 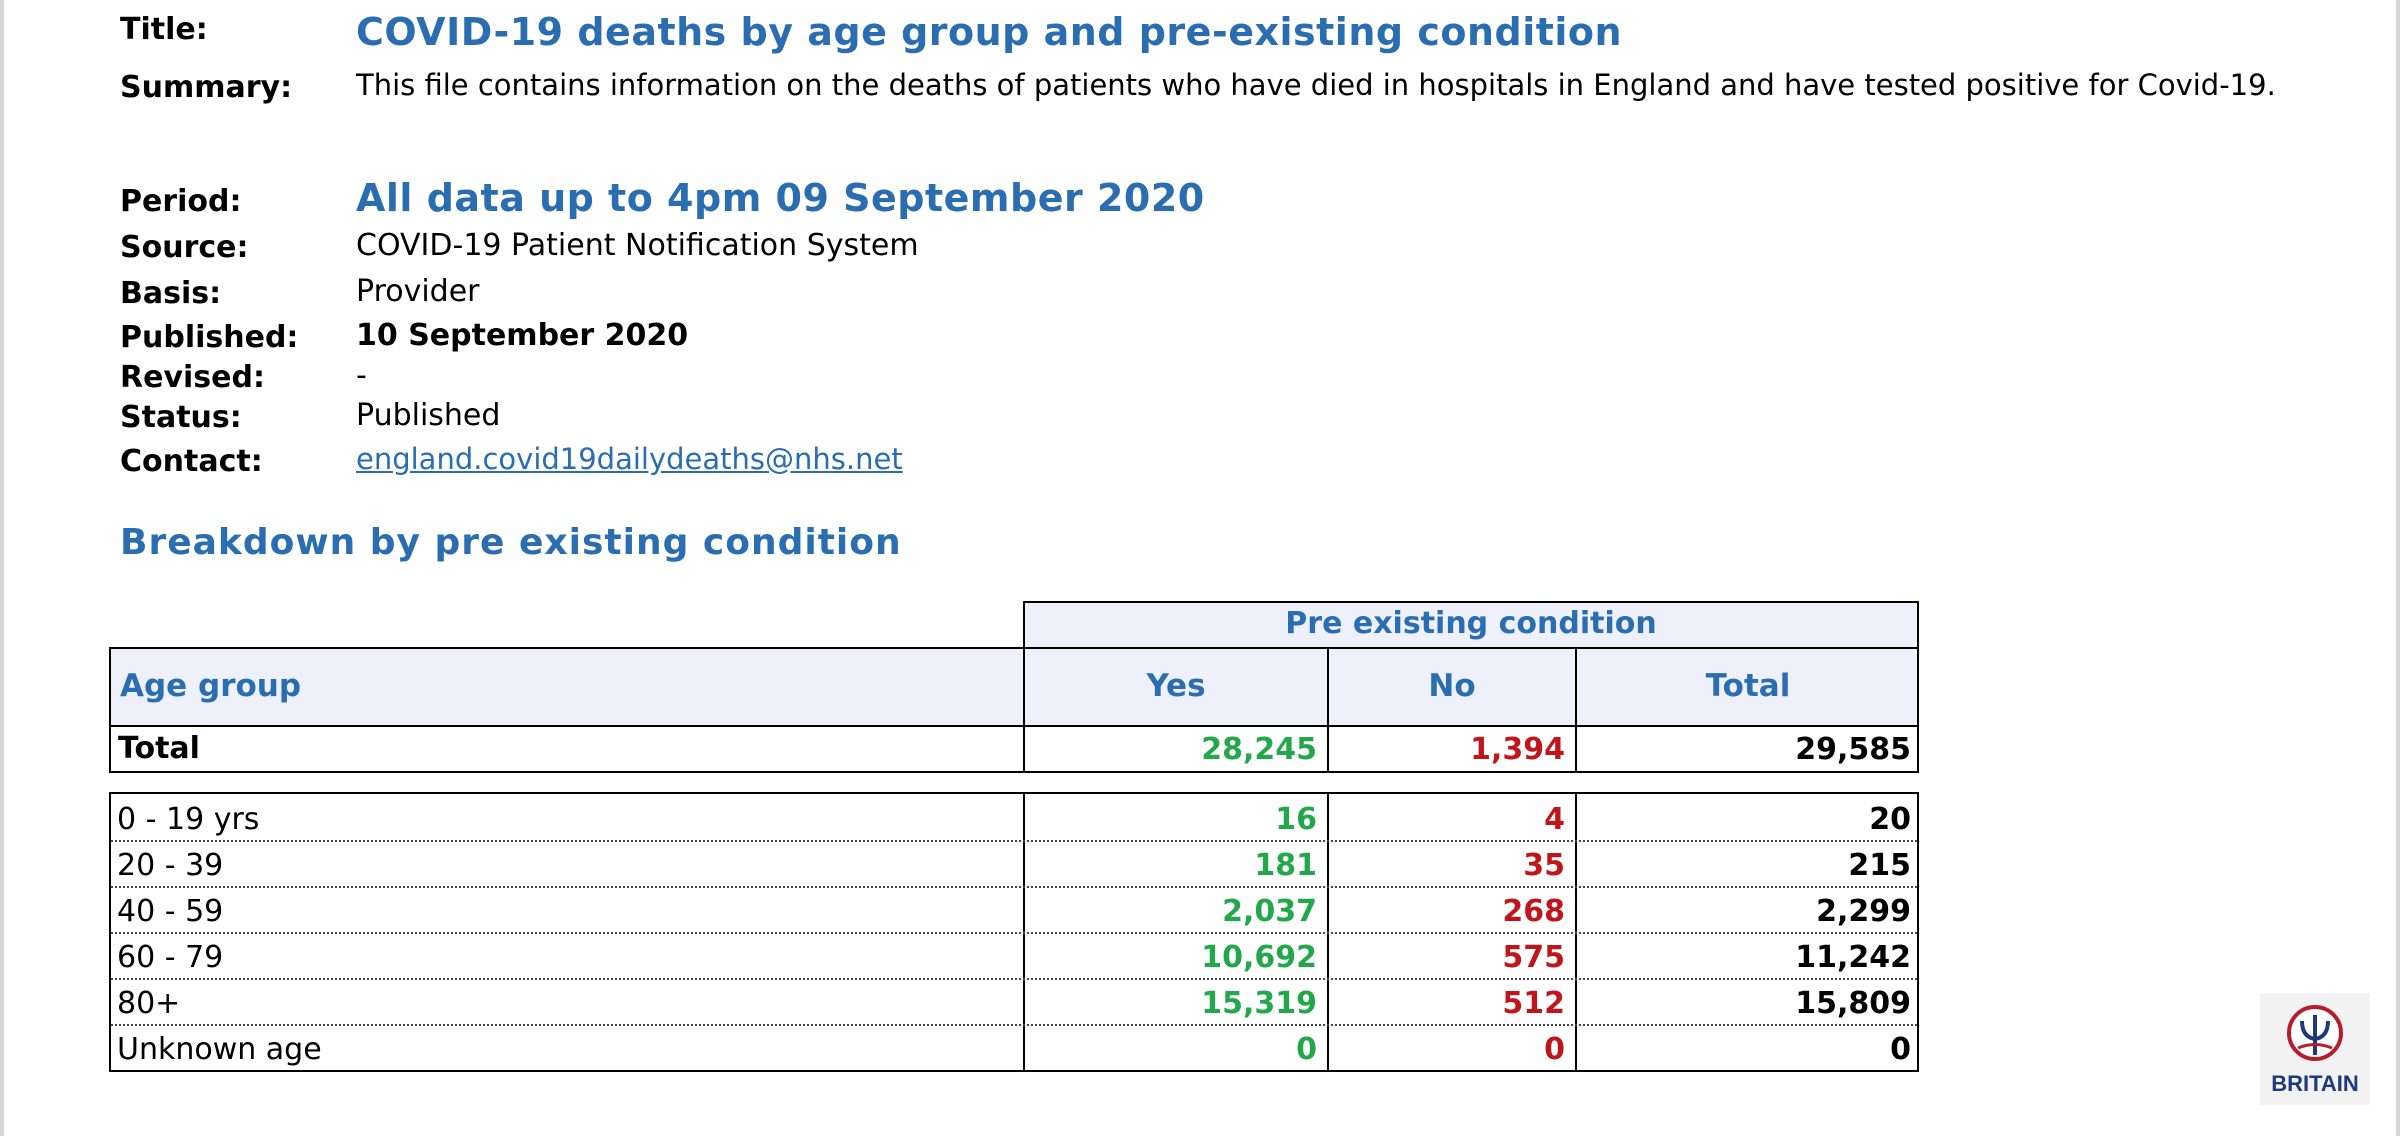 I want to click on revised-value: -, so click(x=361, y=375).